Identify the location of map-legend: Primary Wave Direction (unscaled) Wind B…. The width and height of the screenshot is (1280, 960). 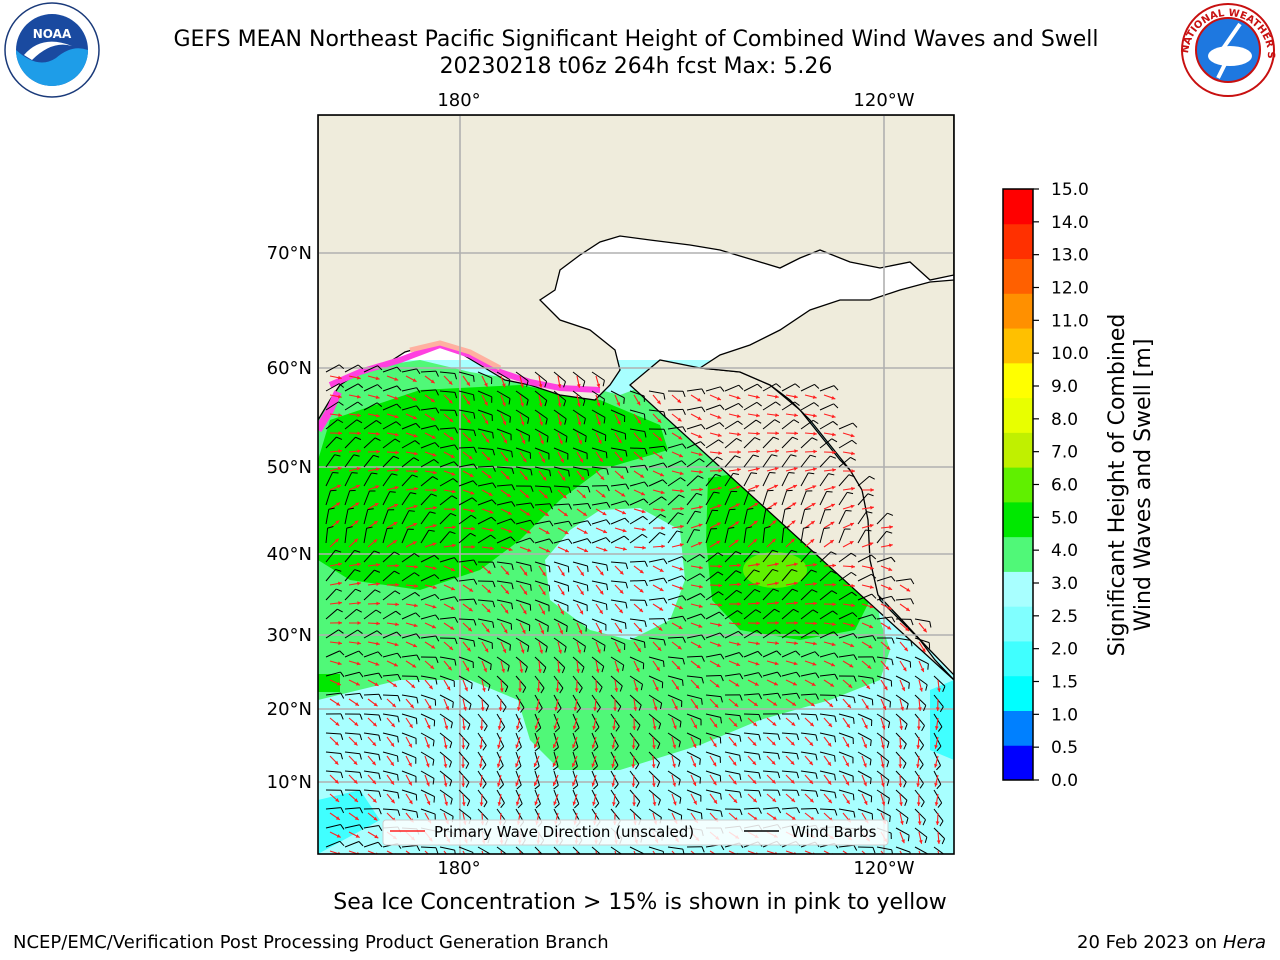
(635, 832).